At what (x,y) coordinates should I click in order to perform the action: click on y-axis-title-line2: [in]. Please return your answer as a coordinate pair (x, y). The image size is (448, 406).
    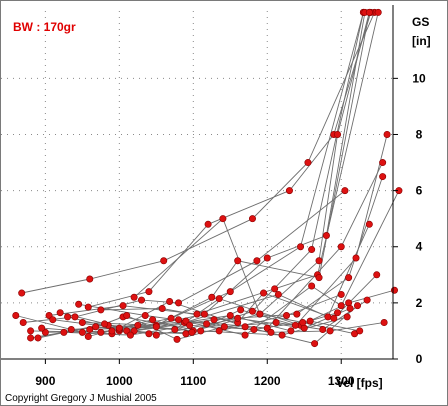
    Looking at the image, I should click on (421, 41).